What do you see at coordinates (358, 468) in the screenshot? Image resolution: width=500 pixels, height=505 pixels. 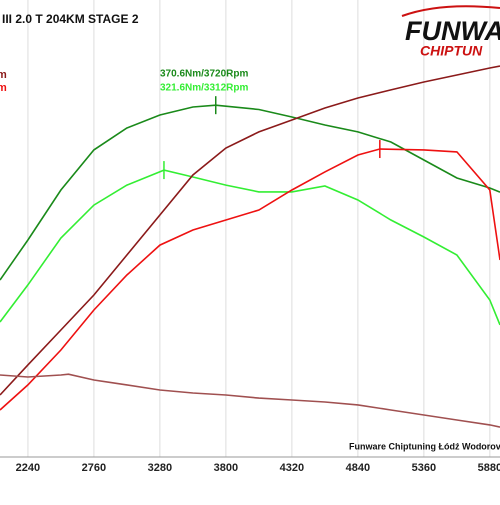 I see `x-tick-label: 4840` at bounding box center [358, 468].